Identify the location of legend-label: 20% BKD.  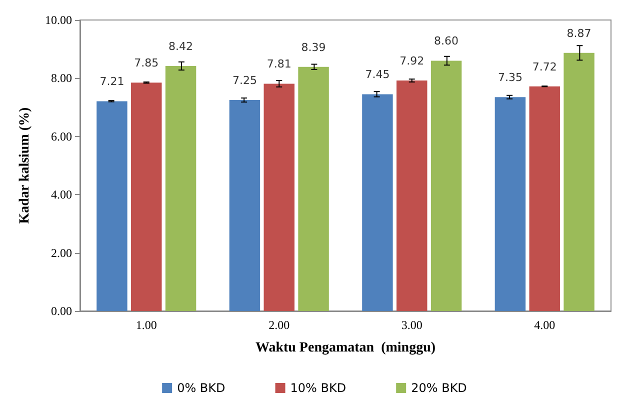
(439, 388).